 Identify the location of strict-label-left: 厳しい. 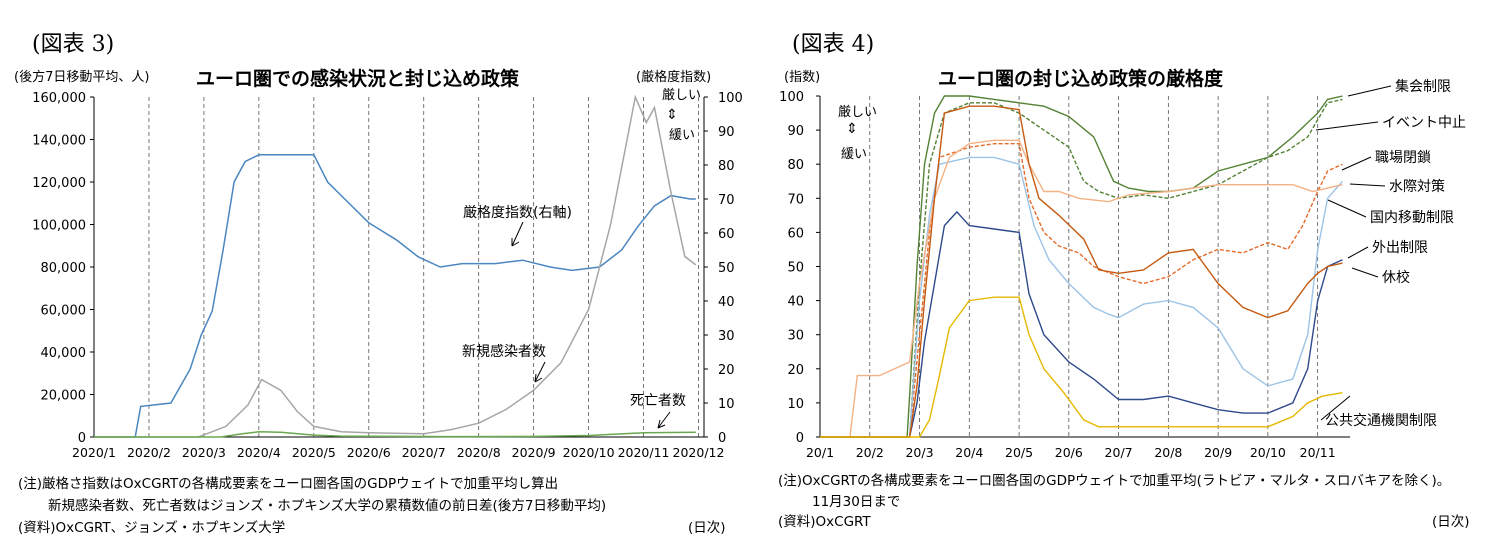
(682, 95).